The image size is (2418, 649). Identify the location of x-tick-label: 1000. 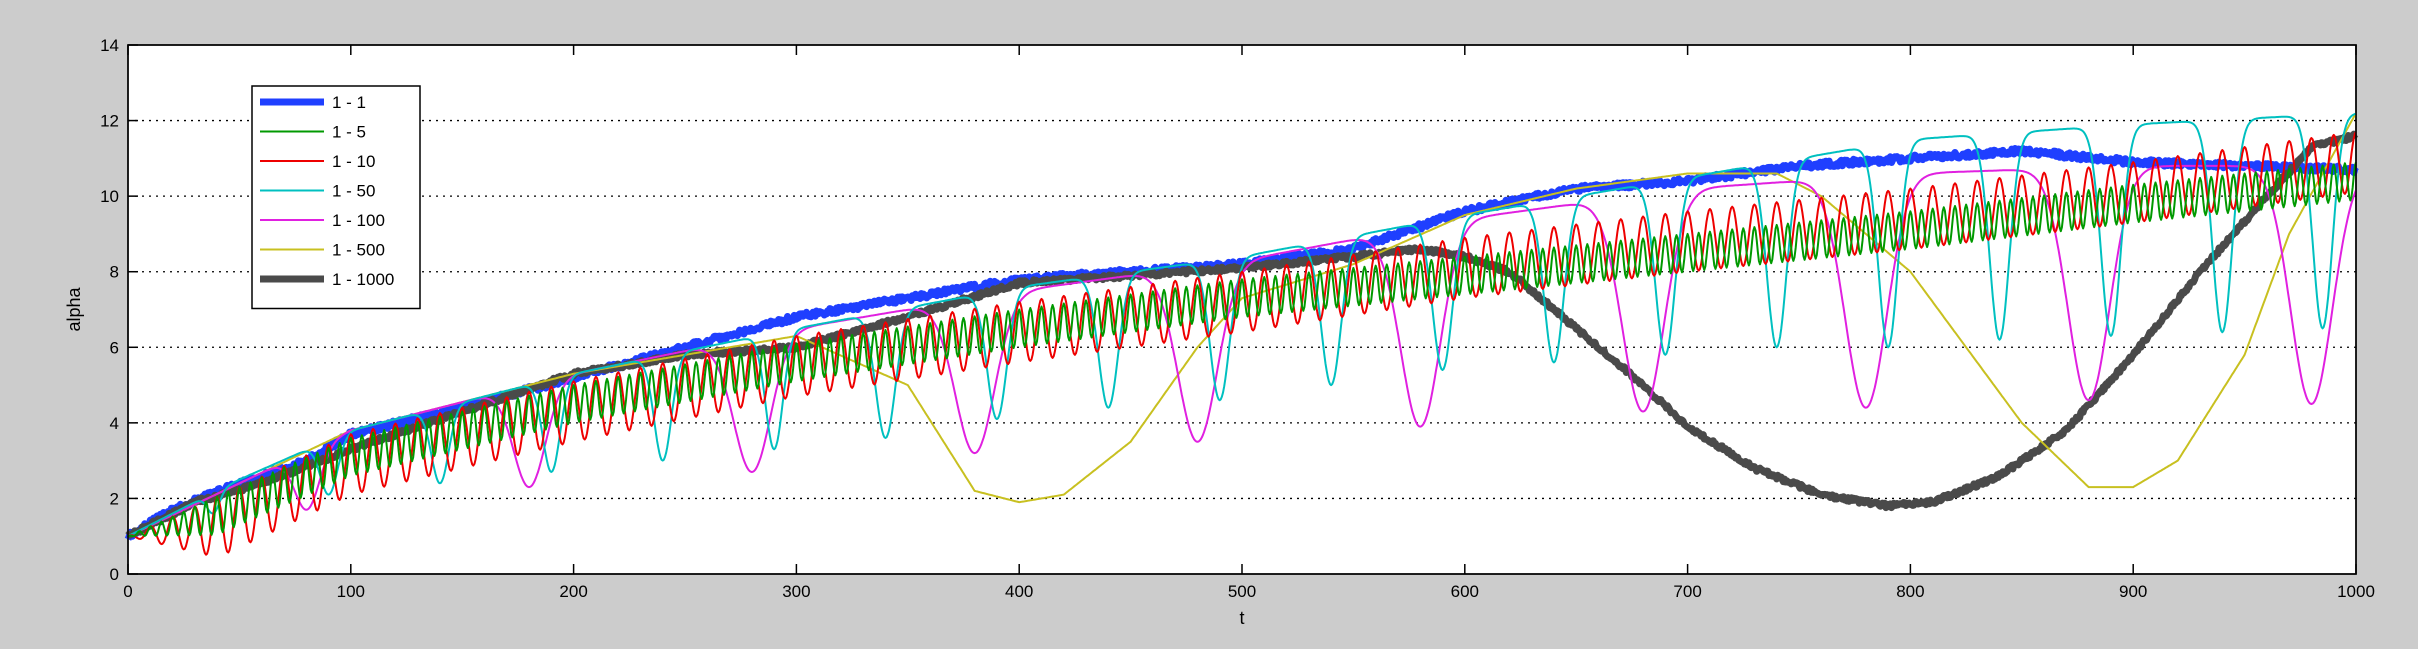
(2356, 591).